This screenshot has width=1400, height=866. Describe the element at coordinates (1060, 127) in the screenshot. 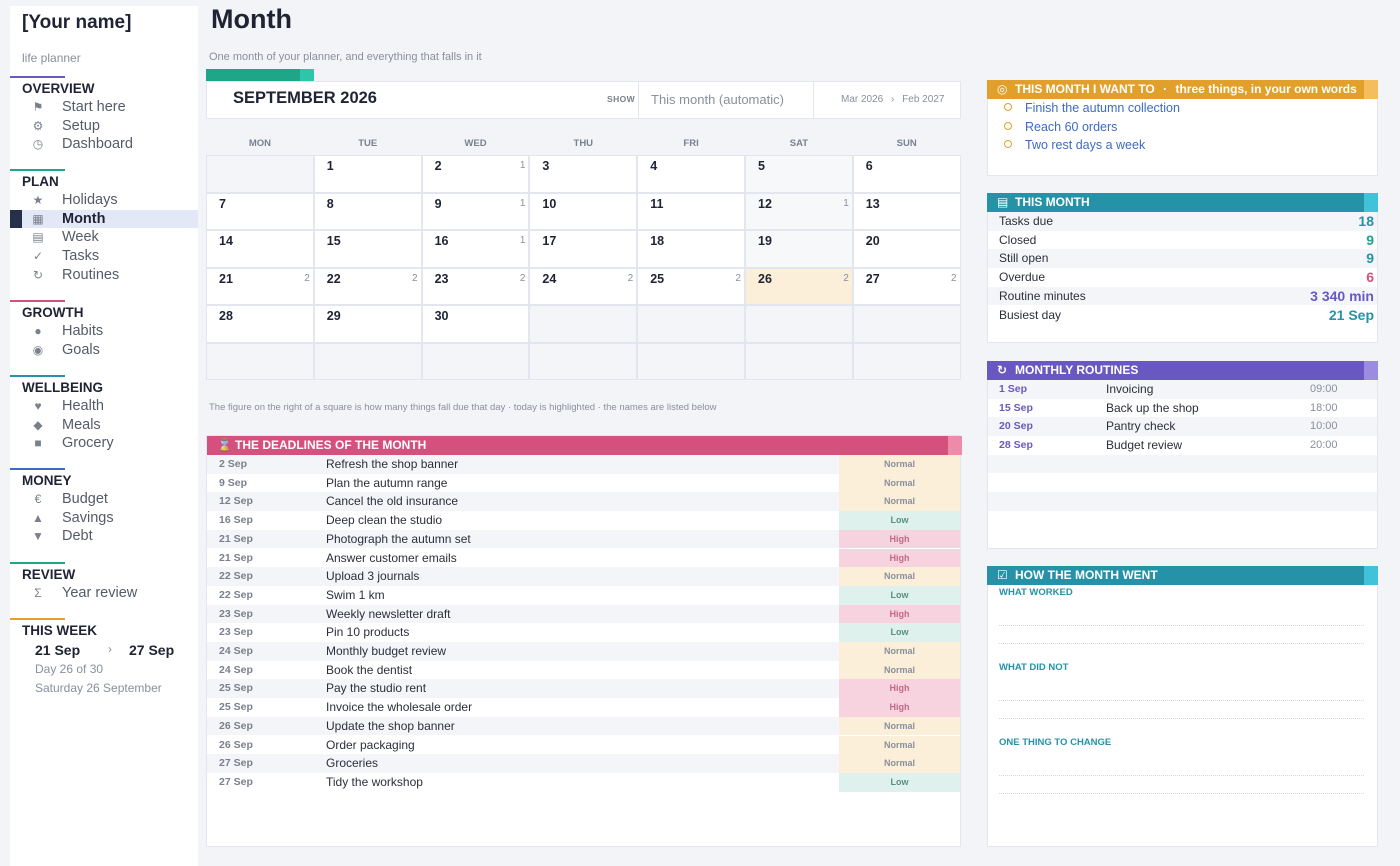

I see `goal-item: Reach 60 orders` at that location.